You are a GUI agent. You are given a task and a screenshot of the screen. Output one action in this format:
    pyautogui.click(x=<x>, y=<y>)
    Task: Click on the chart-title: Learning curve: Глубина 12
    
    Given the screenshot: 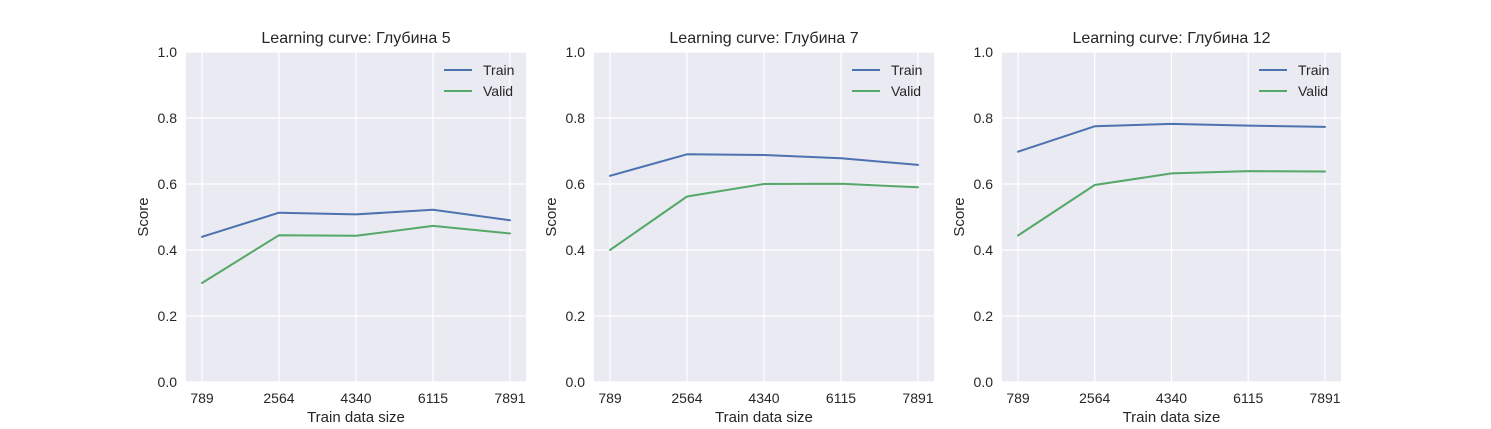 What is the action you would take?
    pyautogui.click(x=1171, y=38)
    